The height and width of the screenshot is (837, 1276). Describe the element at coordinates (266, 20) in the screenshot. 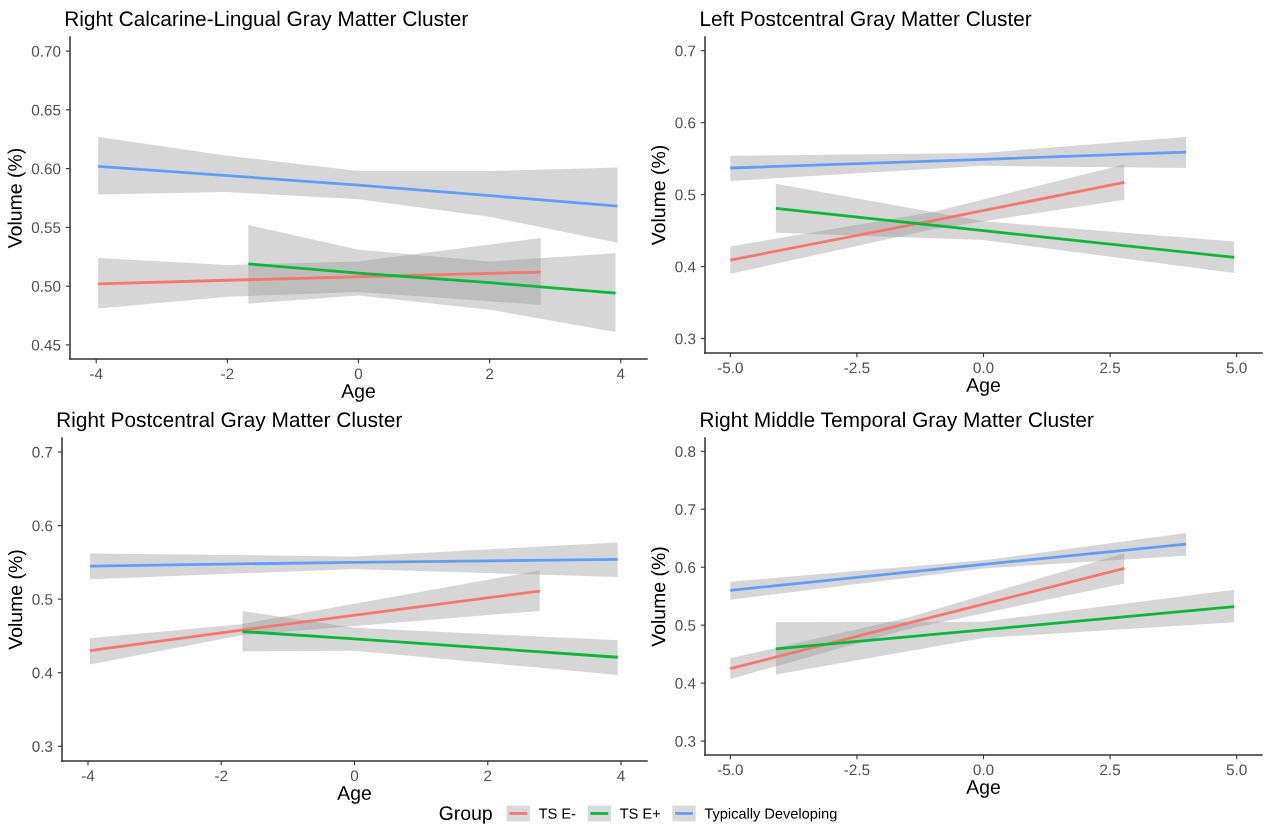

I see `chart-title: Right Calcarine-Lingual Gray Matter Cluster` at that location.